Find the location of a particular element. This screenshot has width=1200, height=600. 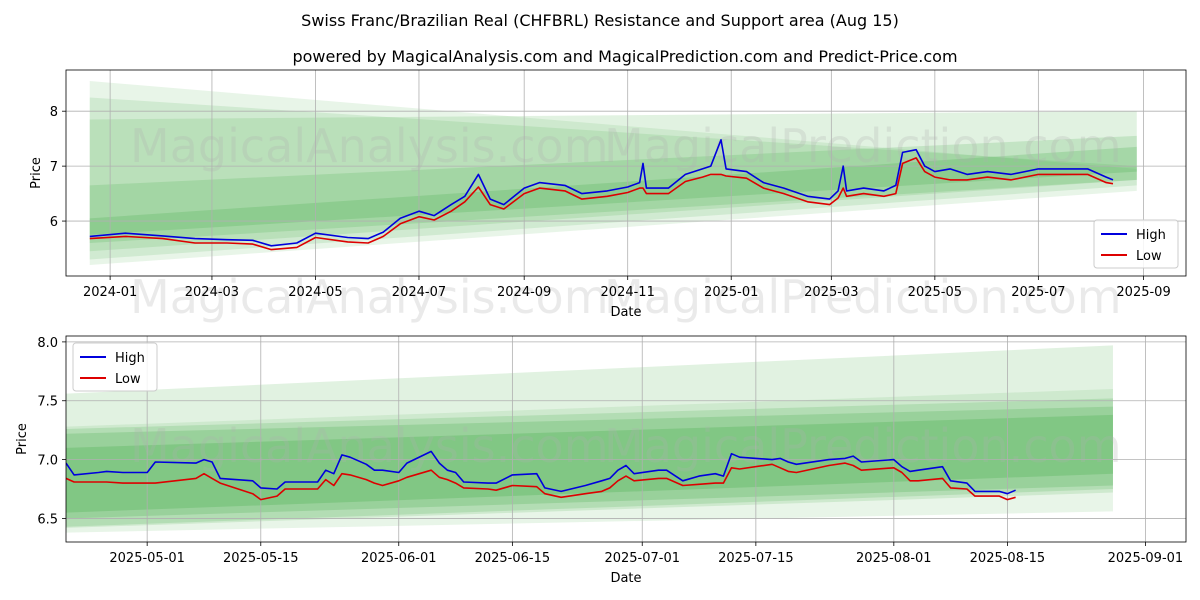

x-tick-label: 2025-09-01 is located at coordinates (1146, 558).